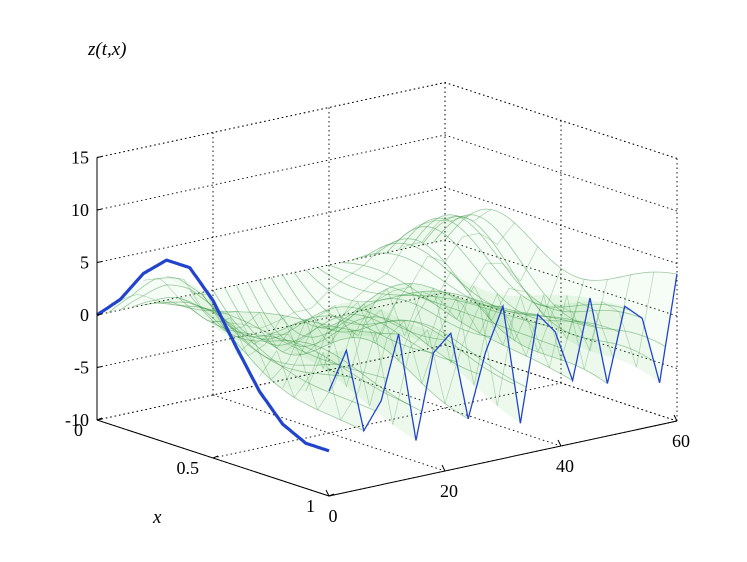 The width and height of the screenshot is (747, 562). Describe the element at coordinates (107, 49) in the screenshot. I see `z-axis-label: z(t,x)` at that location.